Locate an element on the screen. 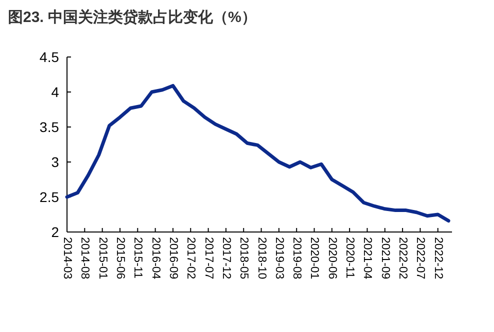  x-tick-label: 2014-08 is located at coordinates (84, 258).